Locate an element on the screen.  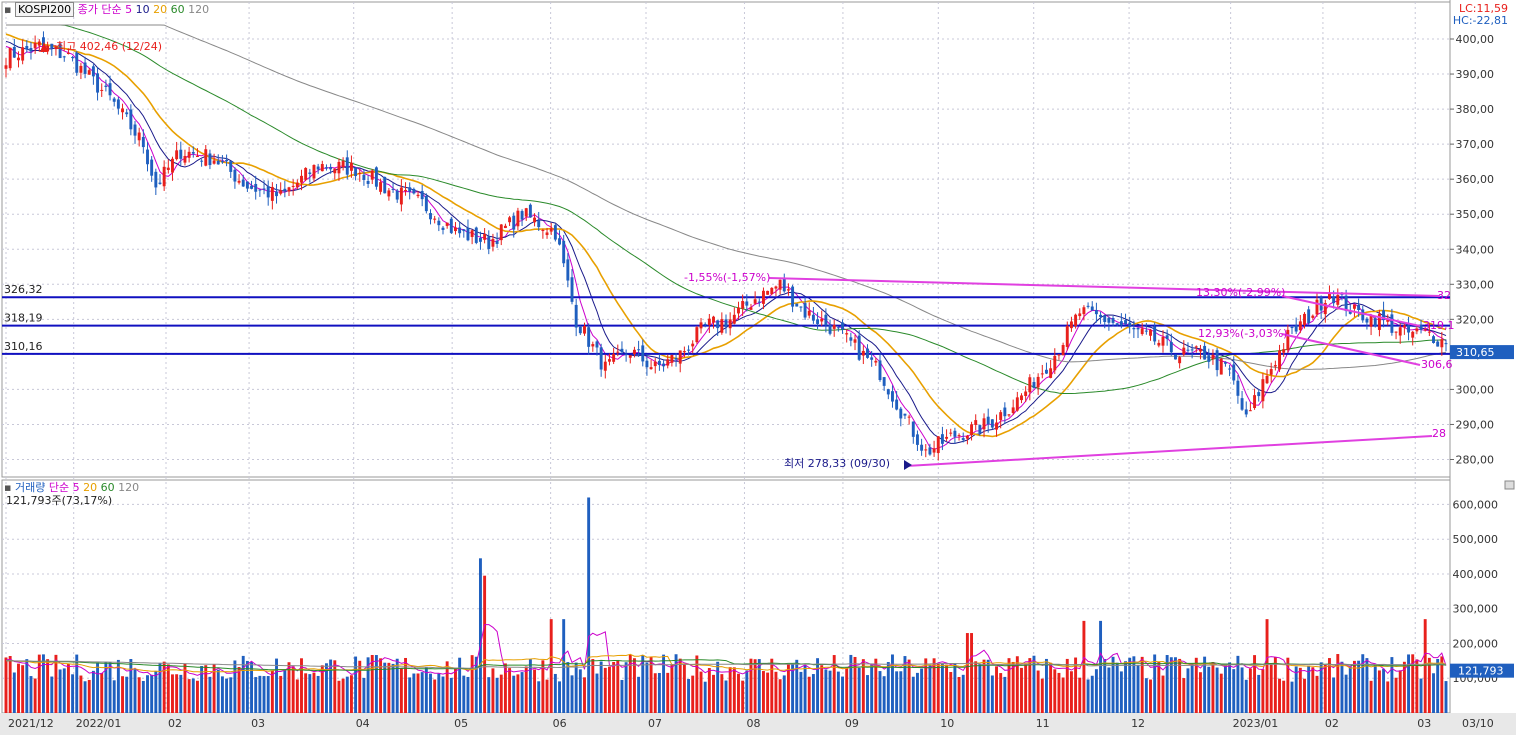
pane-toggle-icon: ▪ is located at coordinates (8, 487).